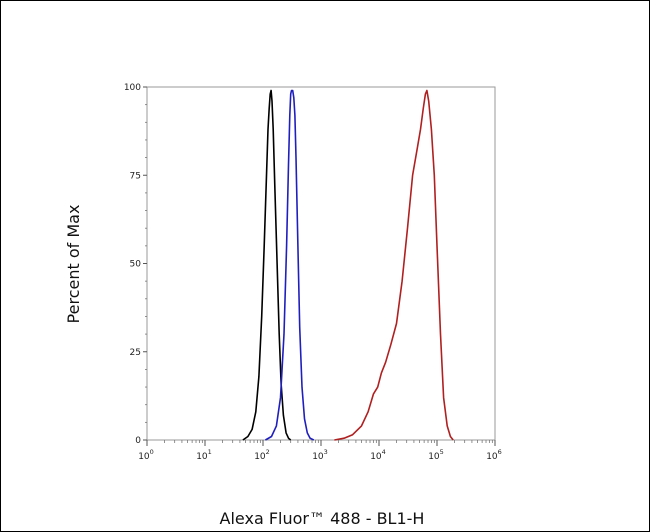  Describe the element at coordinates (135, 353) in the screenshot. I see `y-tick-label: 25` at that location.